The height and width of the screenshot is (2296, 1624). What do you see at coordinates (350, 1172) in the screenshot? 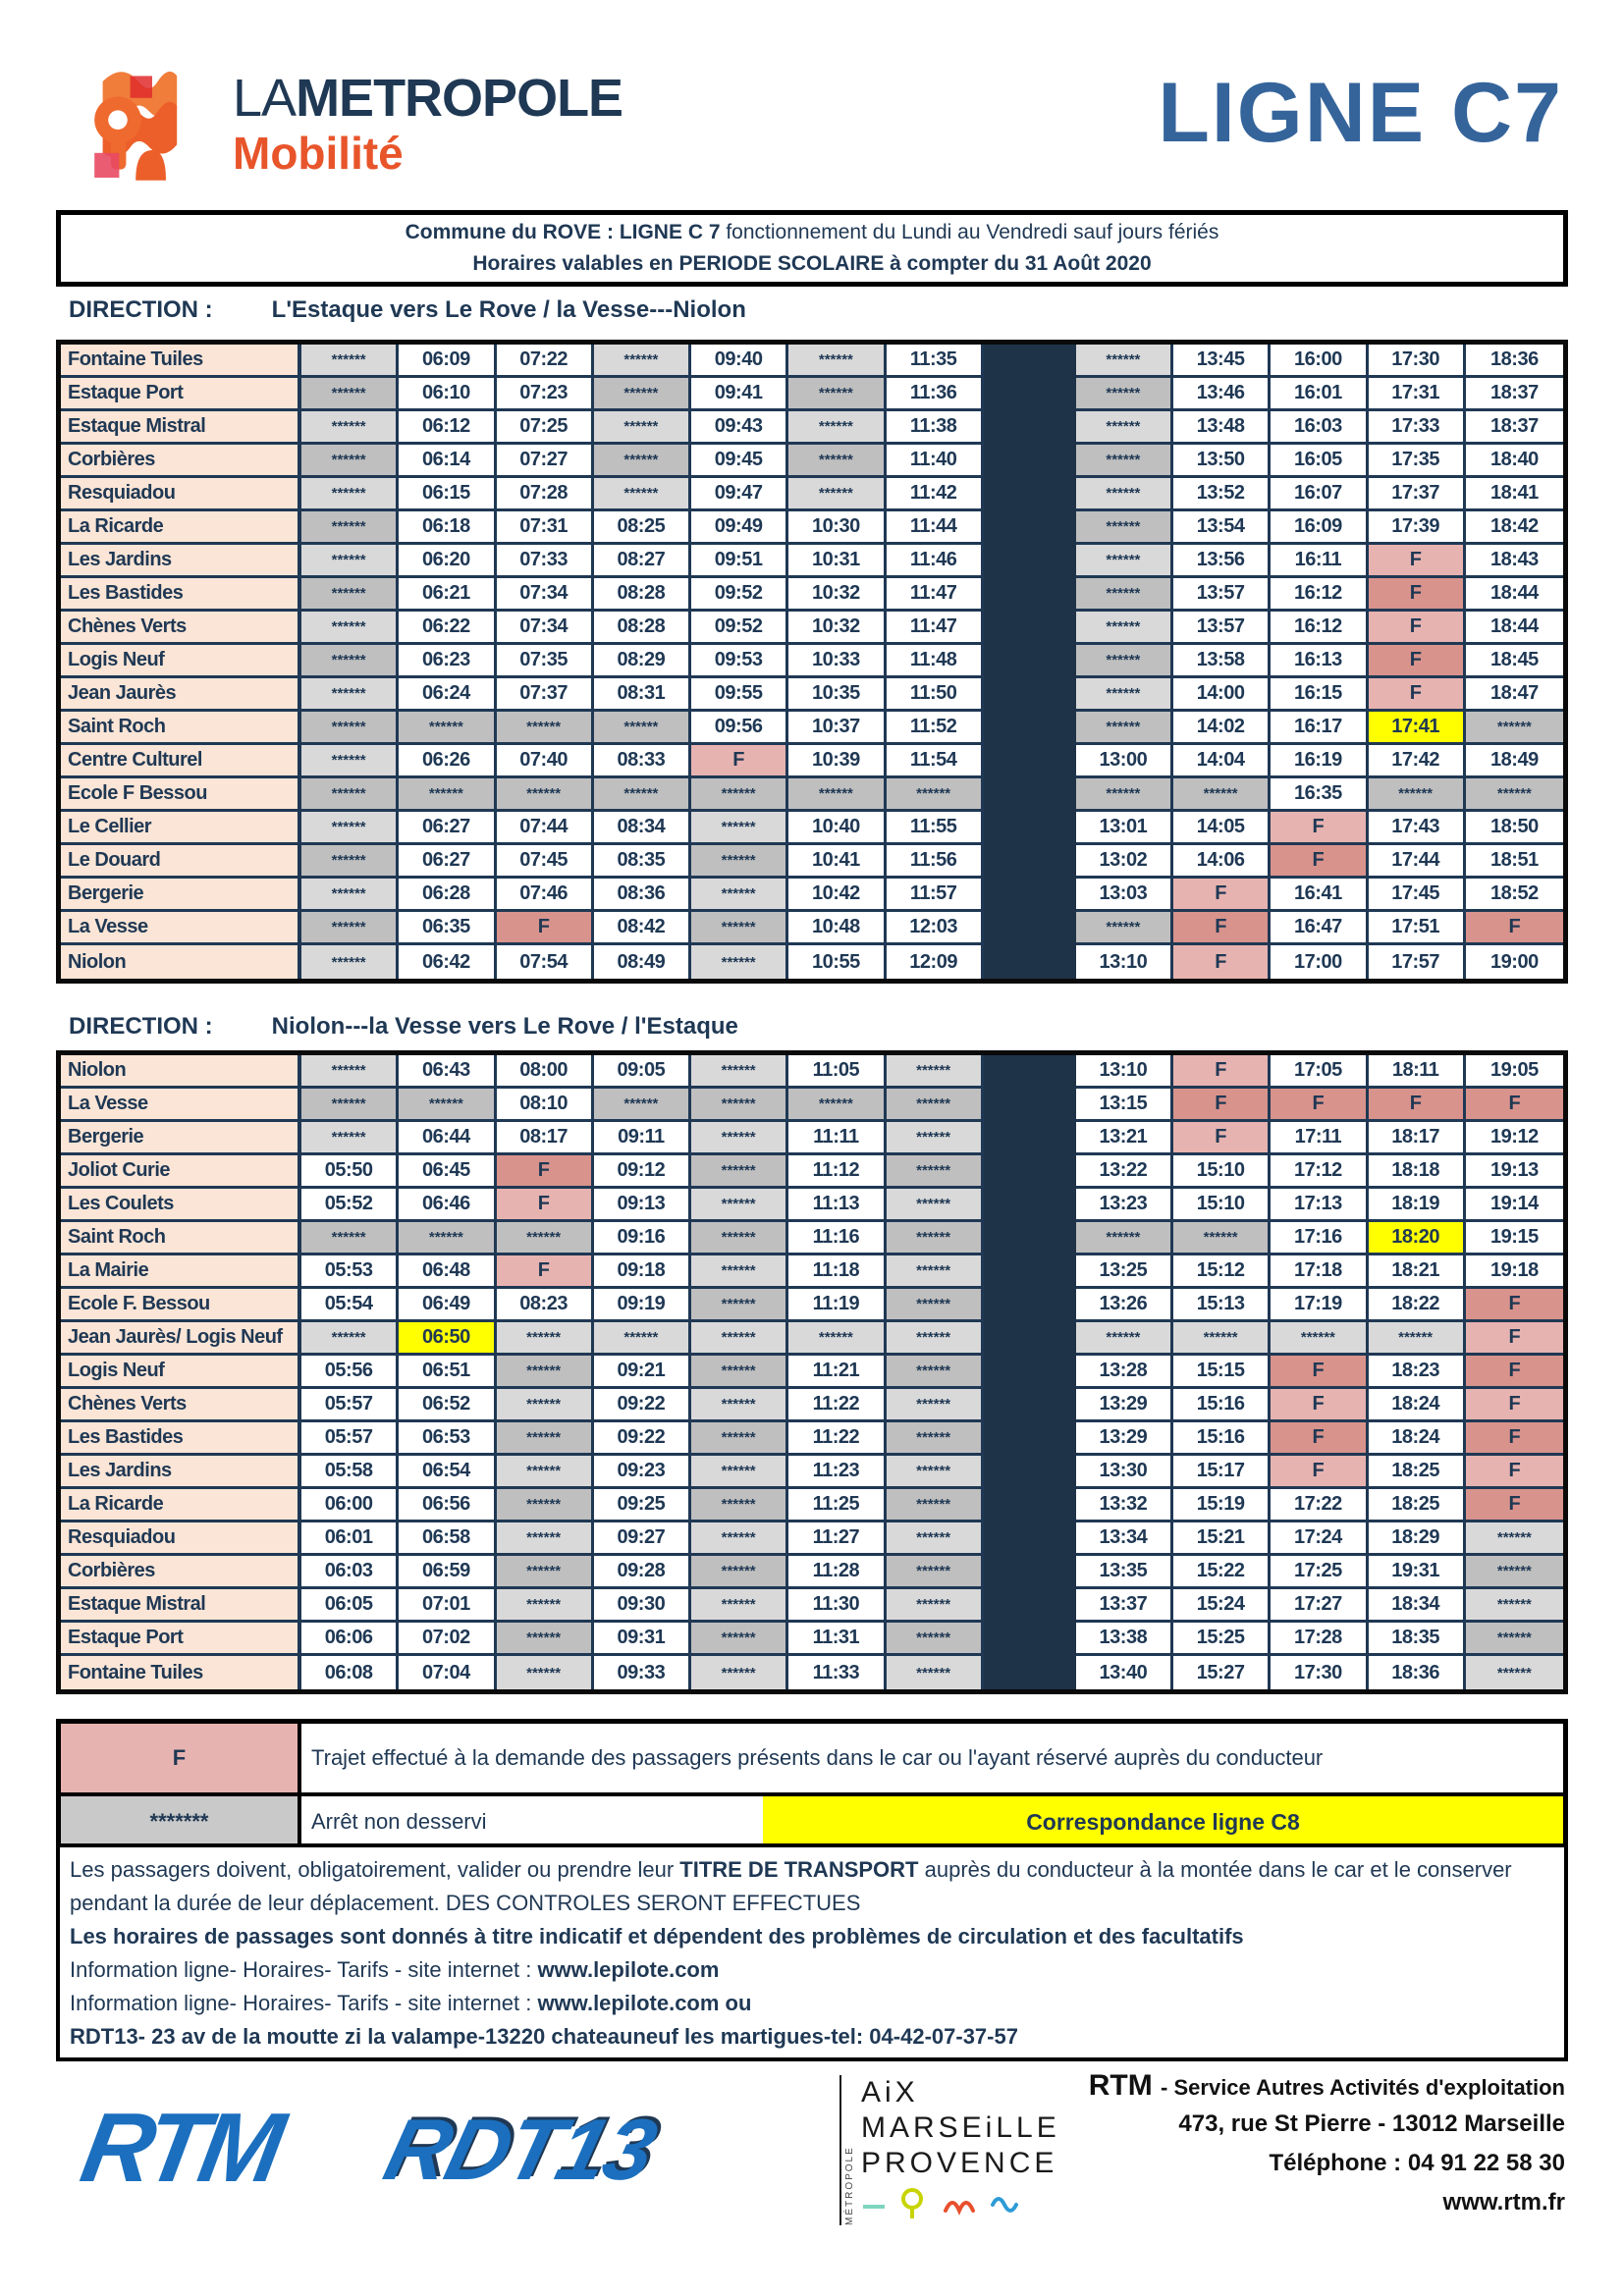
I see `time-cell: 05:50` at bounding box center [350, 1172].